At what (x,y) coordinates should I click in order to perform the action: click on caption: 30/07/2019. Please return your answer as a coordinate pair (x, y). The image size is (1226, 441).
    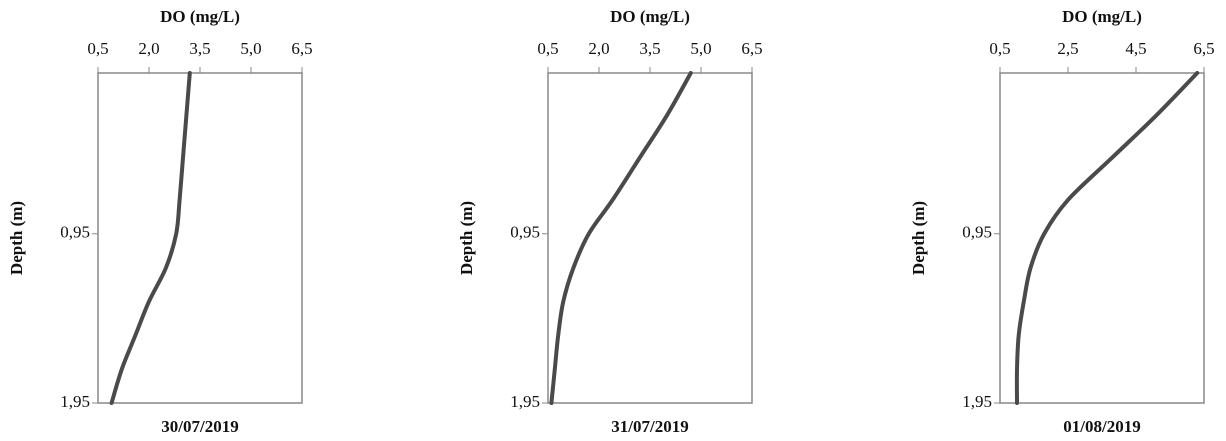
    Looking at the image, I should click on (199, 426).